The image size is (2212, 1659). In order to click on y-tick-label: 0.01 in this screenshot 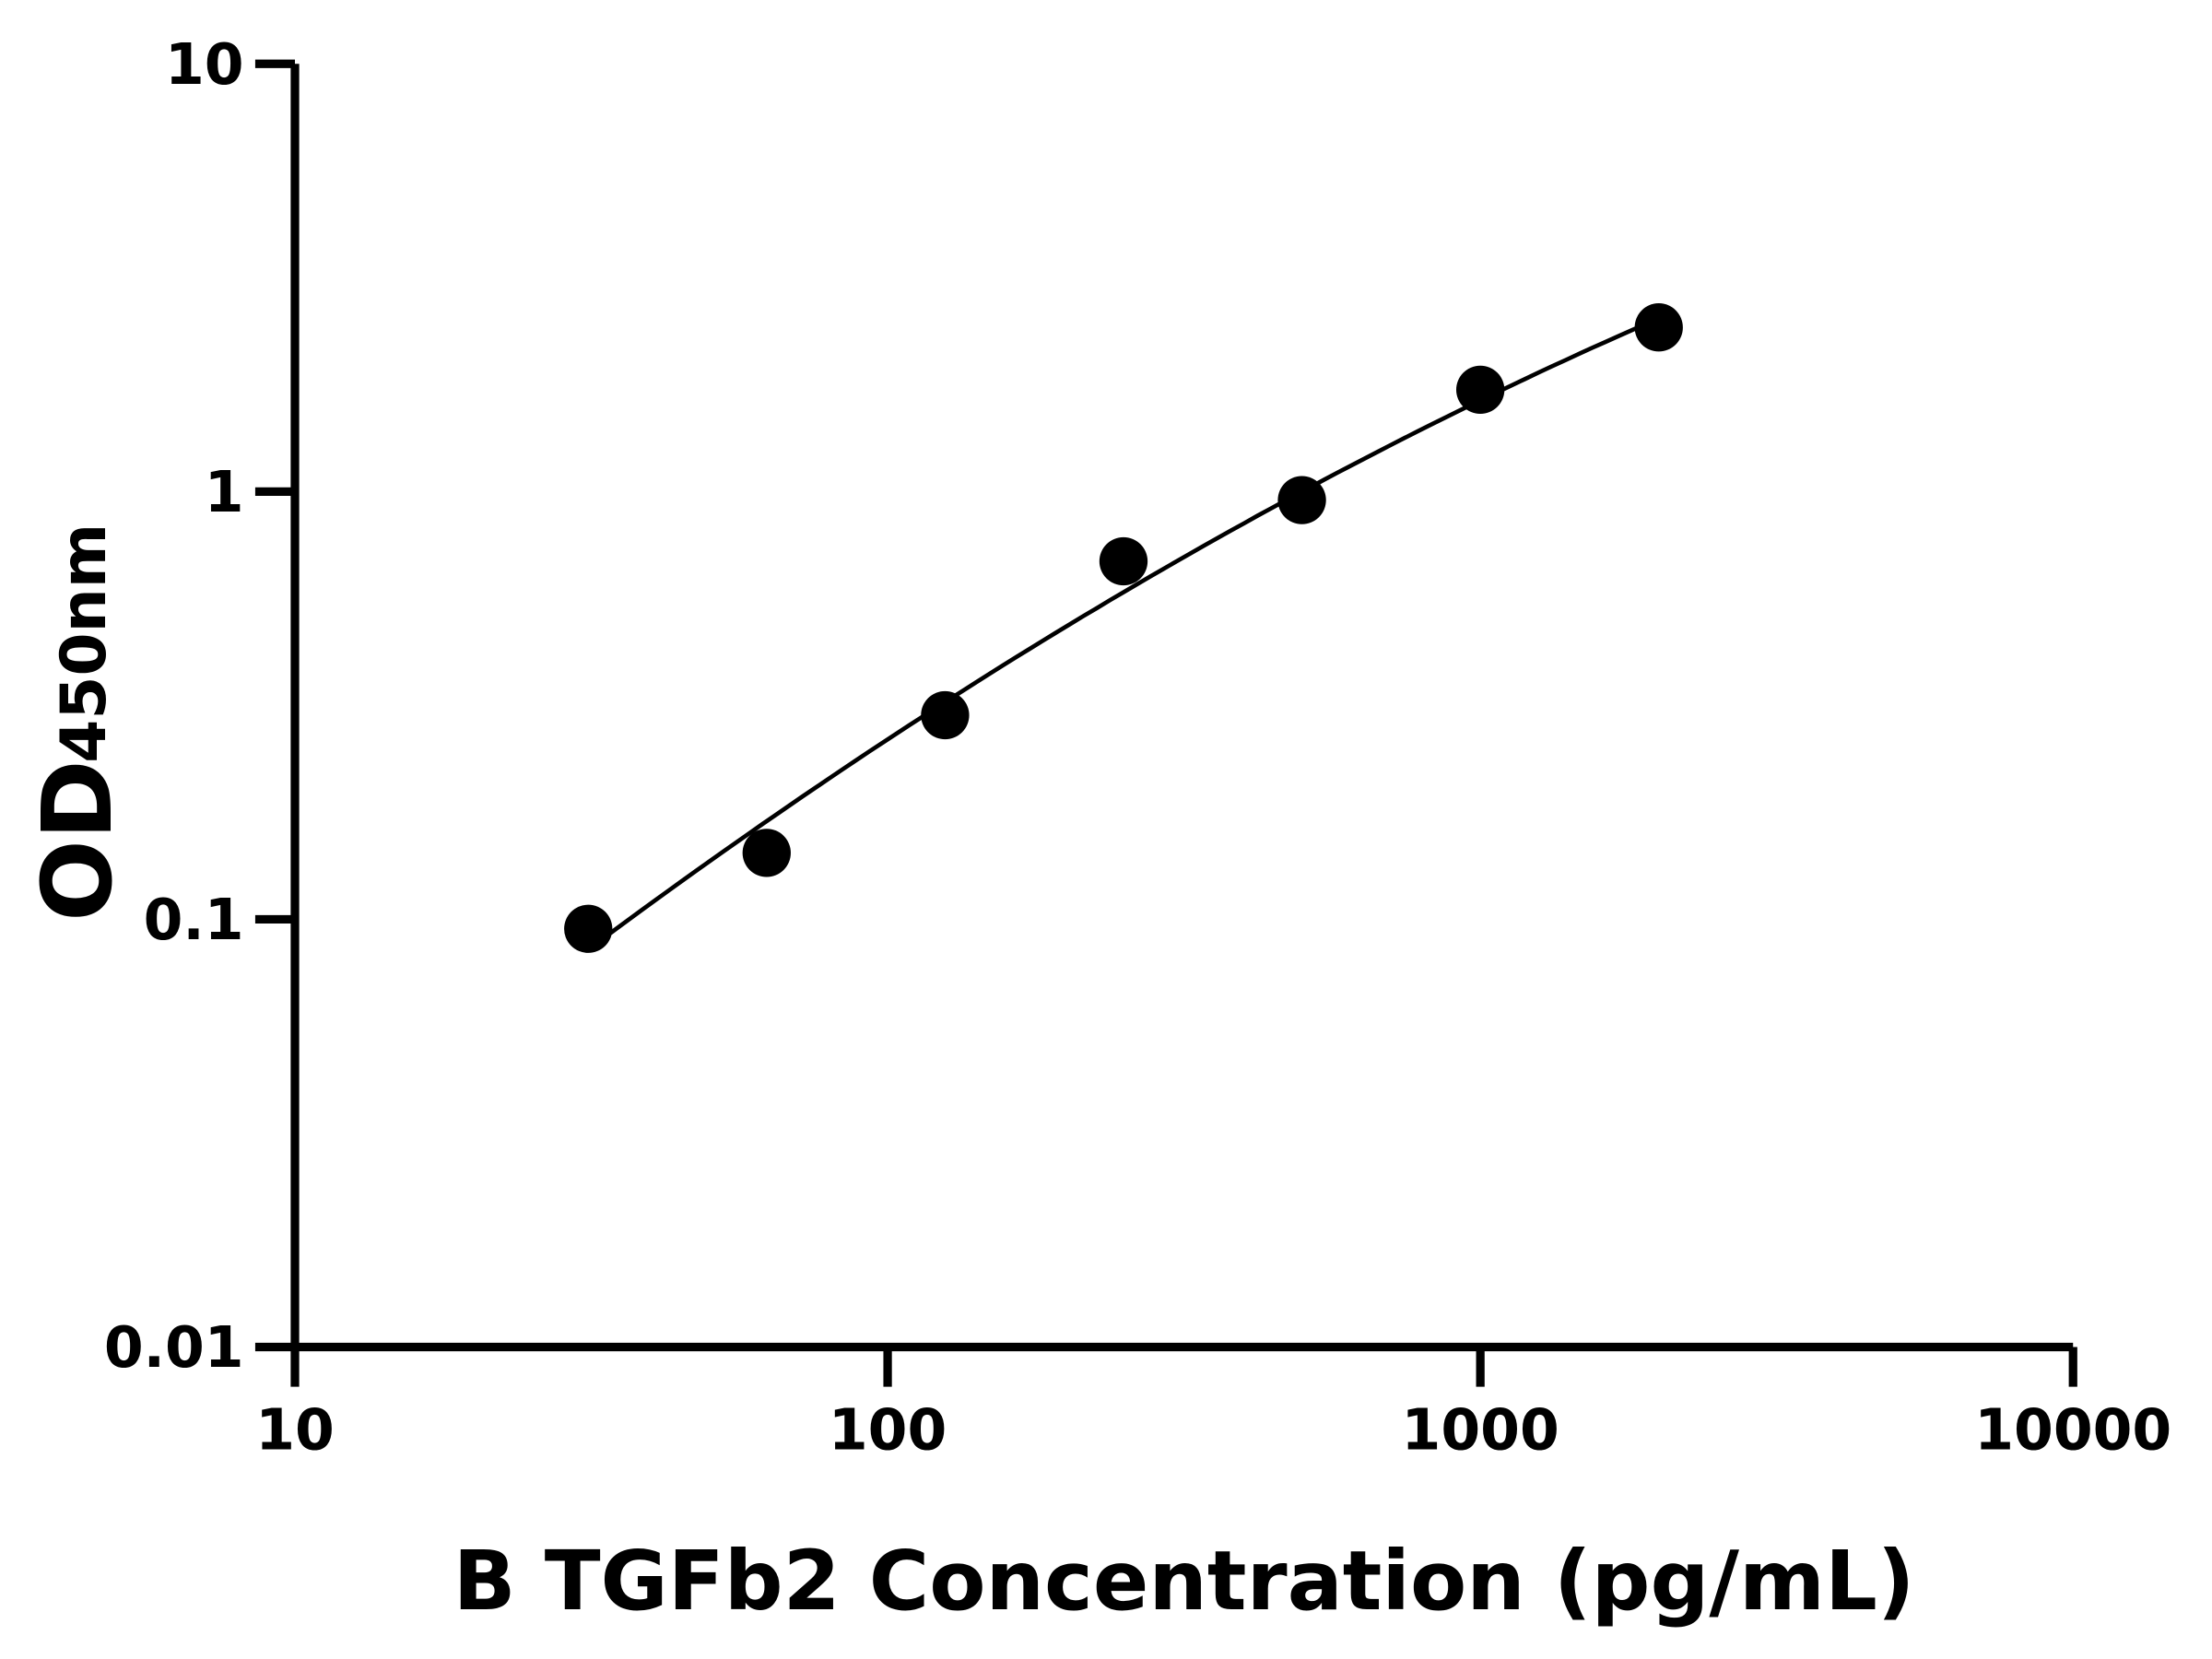, I will do `click(174, 1347)`.